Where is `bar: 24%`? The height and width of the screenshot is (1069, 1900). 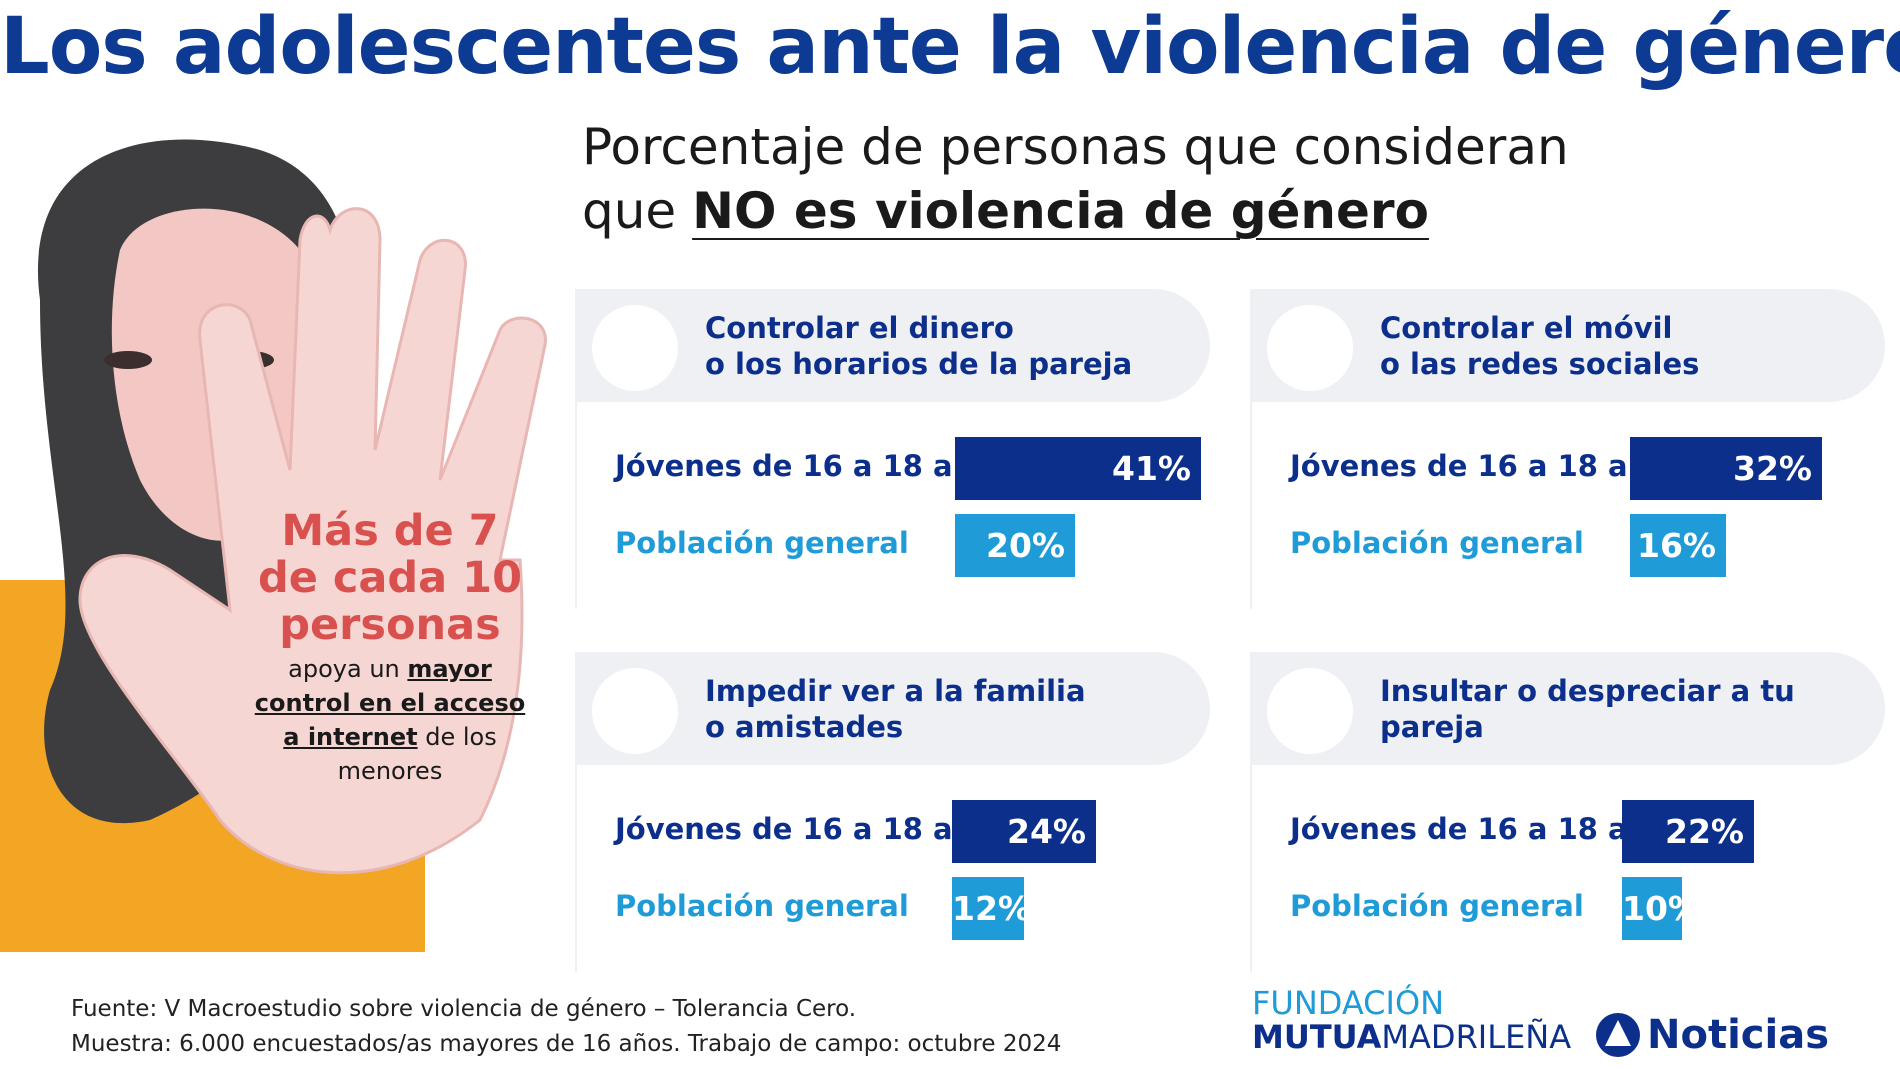 bar: 24% is located at coordinates (1024, 831).